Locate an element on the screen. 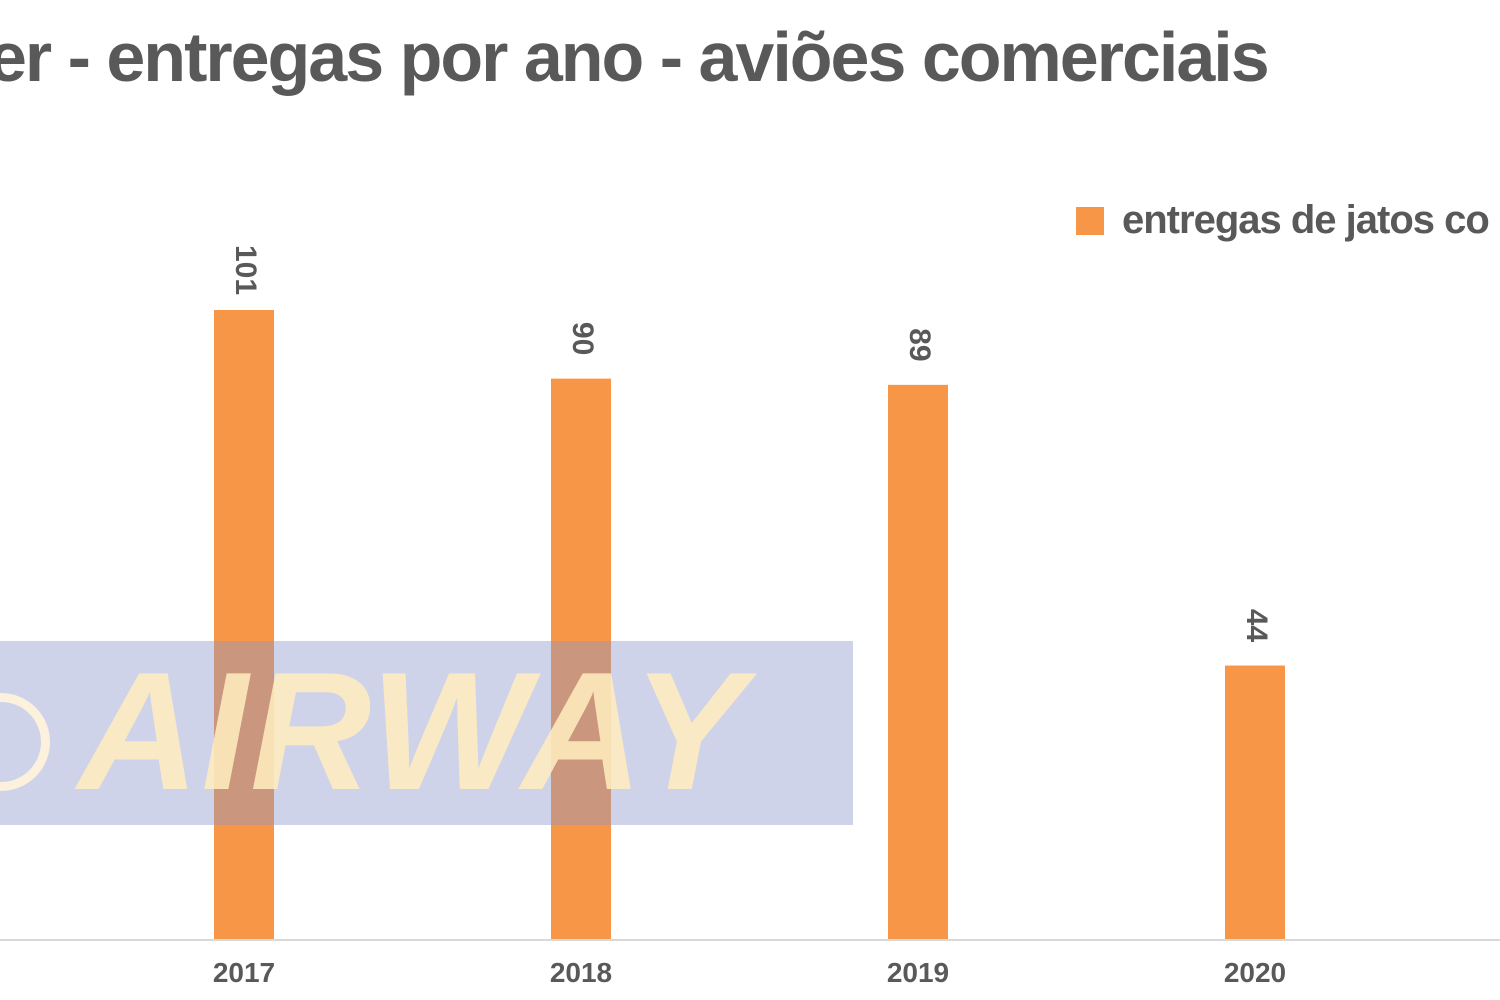  bar-2020 is located at coordinates (1255, 802).